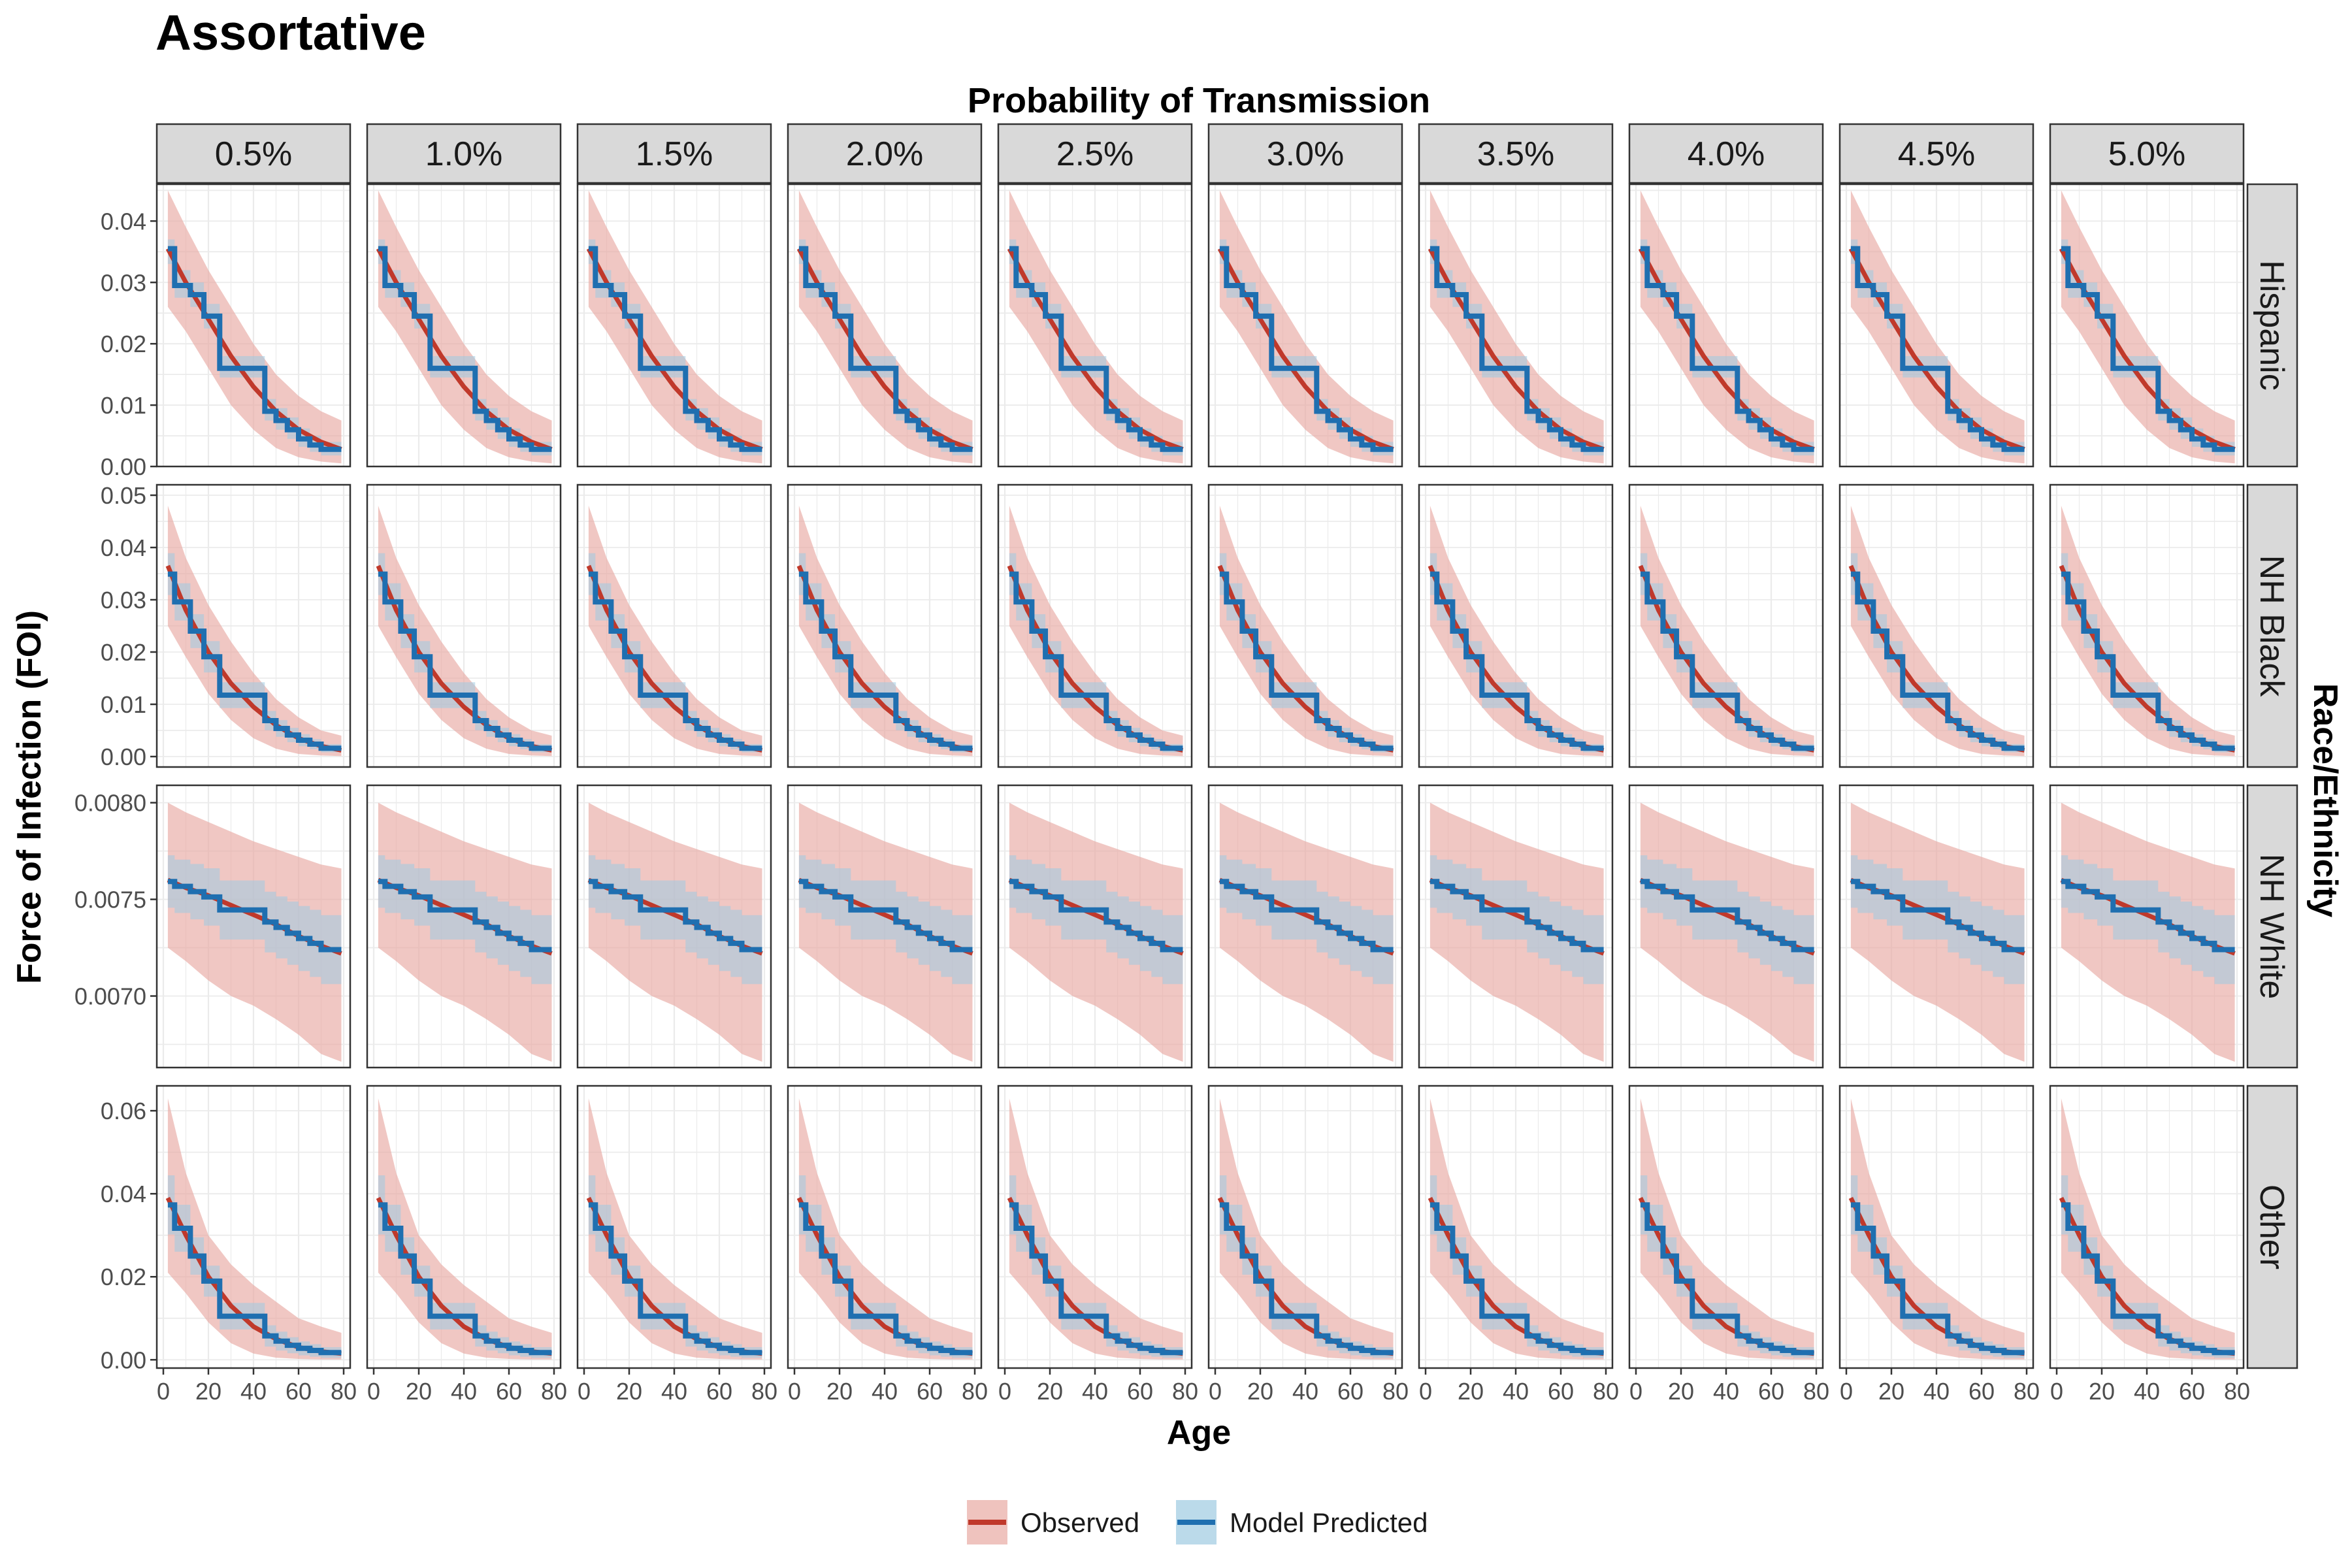 The width and height of the screenshot is (2352, 1568). Describe the element at coordinates (1080, 1522) in the screenshot. I see `legend-label: Observed` at that location.